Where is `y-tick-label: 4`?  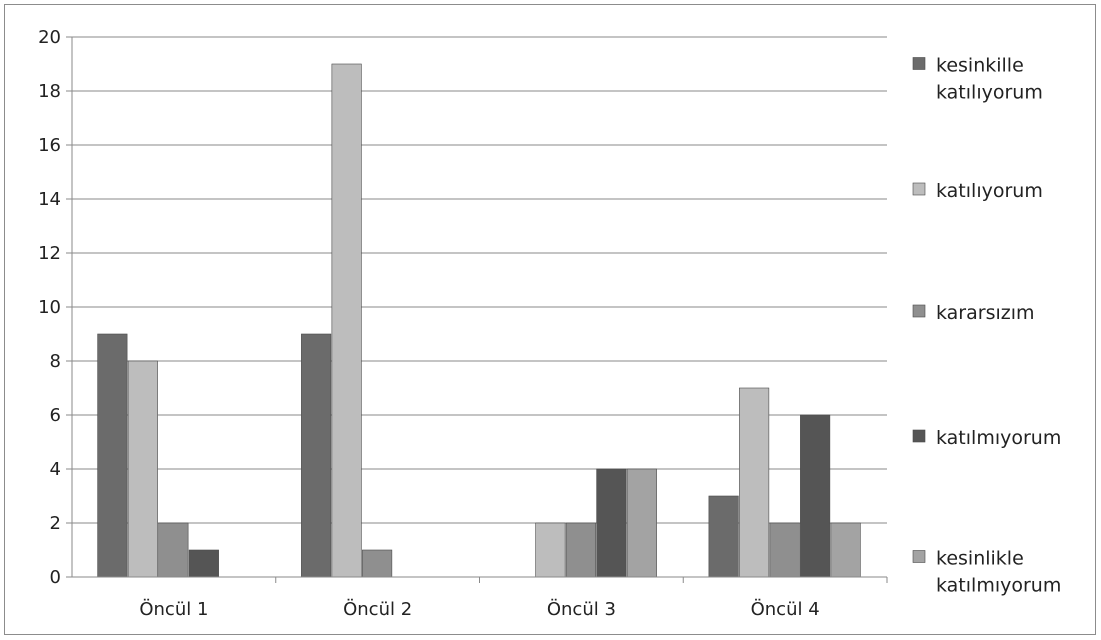 y-tick-label: 4 is located at coordinates (55, 469).